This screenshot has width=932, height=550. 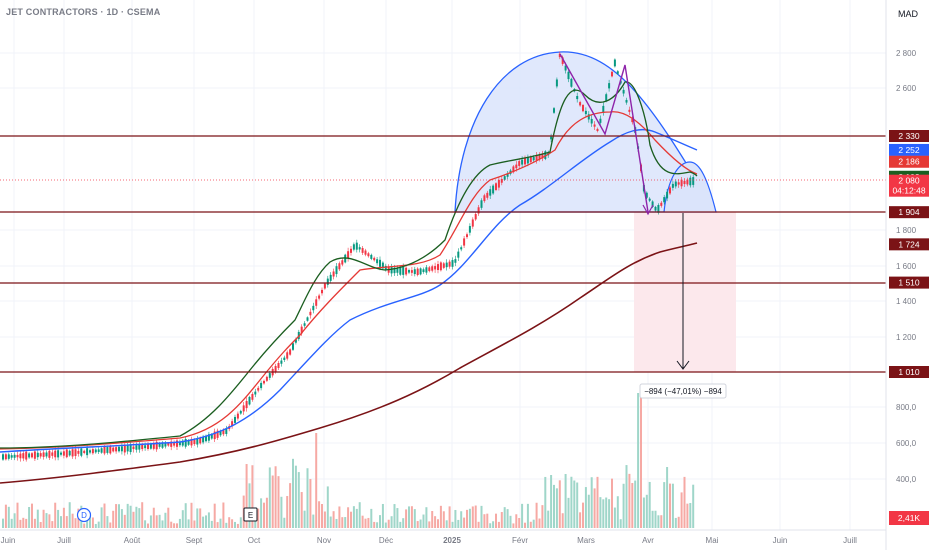 What do you see at coordinates (908, 14) in the screenshot?
I see `currency-label: MAD` at bounding box center [908, 14].